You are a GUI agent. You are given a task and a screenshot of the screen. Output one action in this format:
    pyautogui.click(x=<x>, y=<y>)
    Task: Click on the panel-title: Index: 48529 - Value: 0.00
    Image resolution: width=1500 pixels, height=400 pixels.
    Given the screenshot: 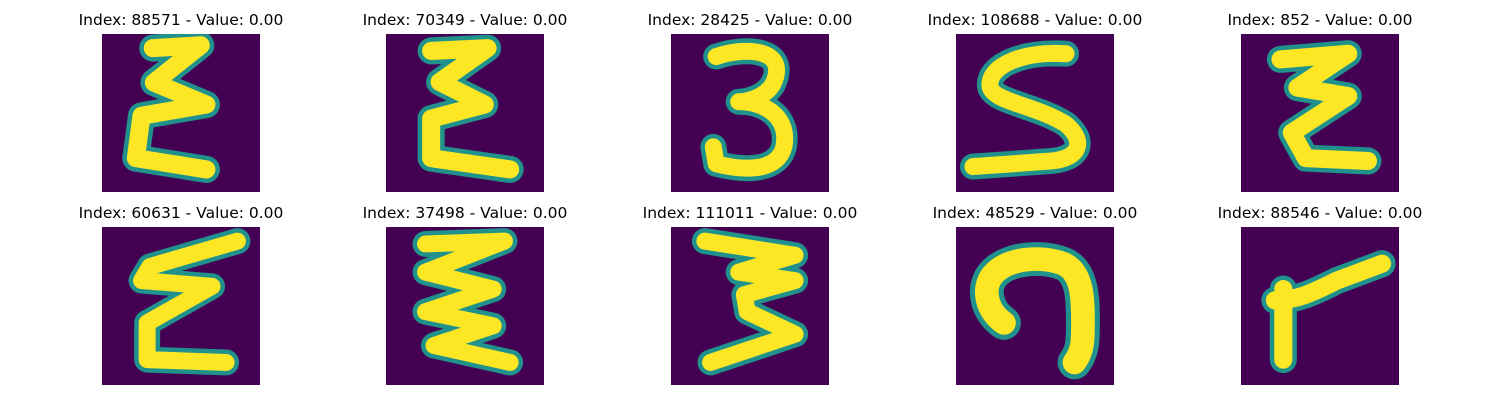 What is the action you would take?
    pyautogui.click(x=1035, y=213)
    